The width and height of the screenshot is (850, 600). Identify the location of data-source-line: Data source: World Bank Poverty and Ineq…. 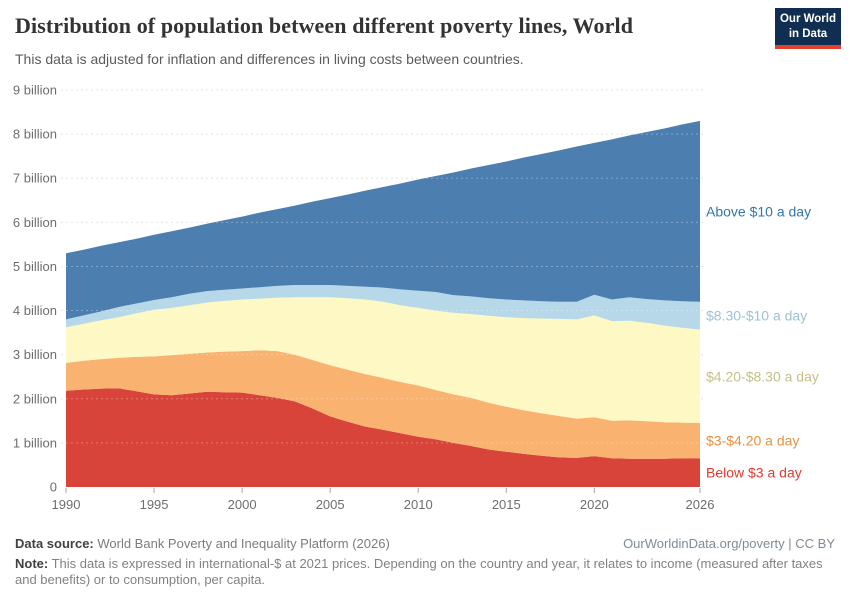
(202, 543).